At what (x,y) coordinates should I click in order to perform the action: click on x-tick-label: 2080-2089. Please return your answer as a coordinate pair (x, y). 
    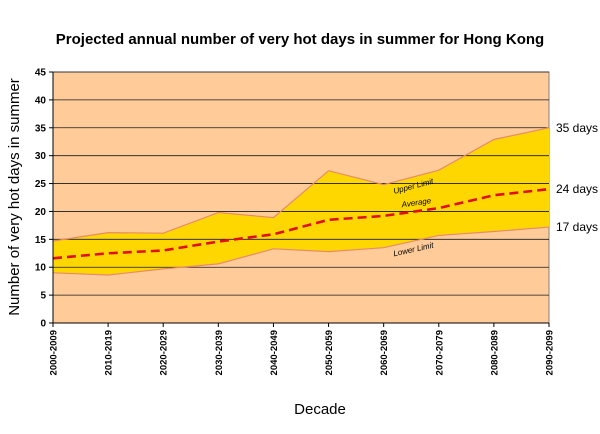
    Looking at the image, I should click on (494, 352).